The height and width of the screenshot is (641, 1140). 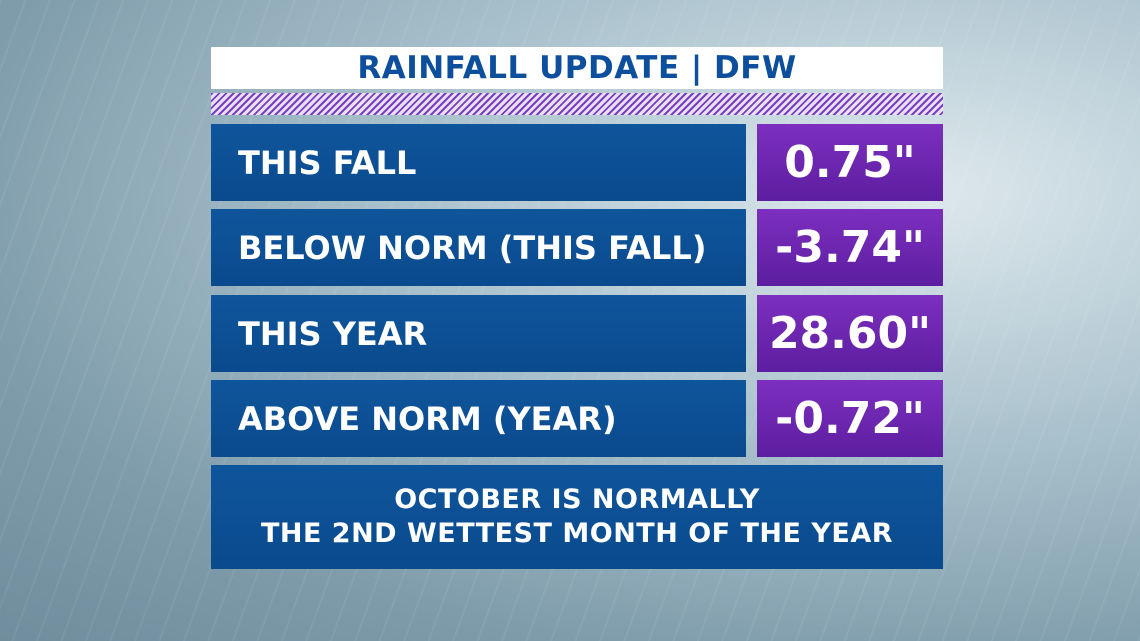 What do you see at coordinates (478, 418) in the screenshot?
I see `row-label: ABOVE NORM (YEAR)` at bounding box center [478, 418].